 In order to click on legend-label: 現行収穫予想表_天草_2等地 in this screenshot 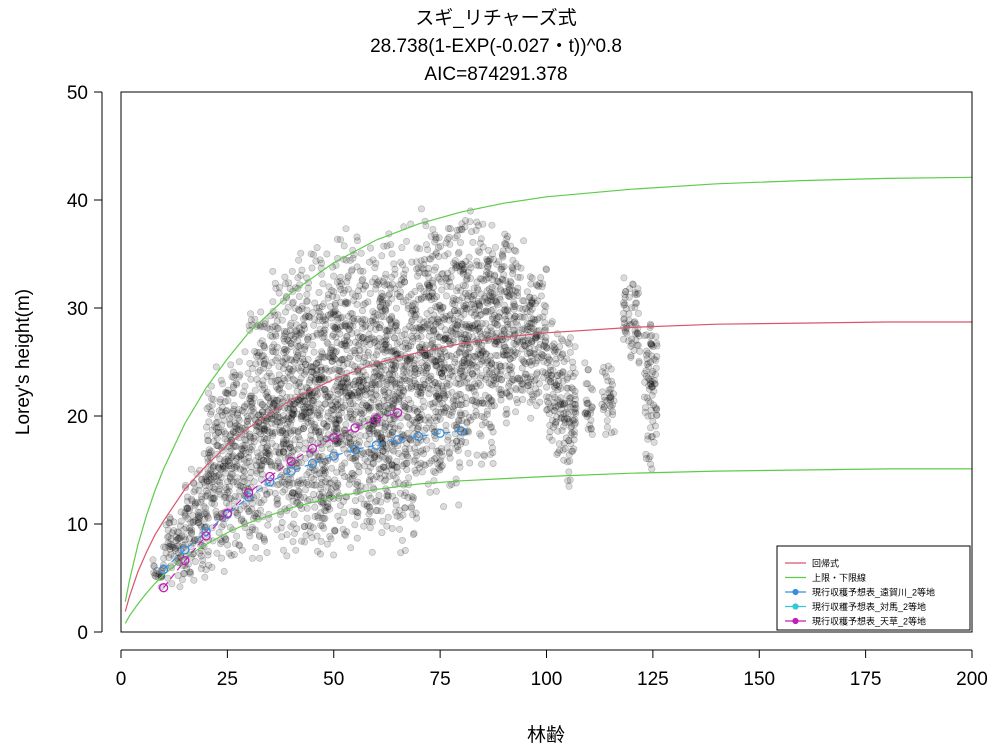, I will do `click(869, 621)`.